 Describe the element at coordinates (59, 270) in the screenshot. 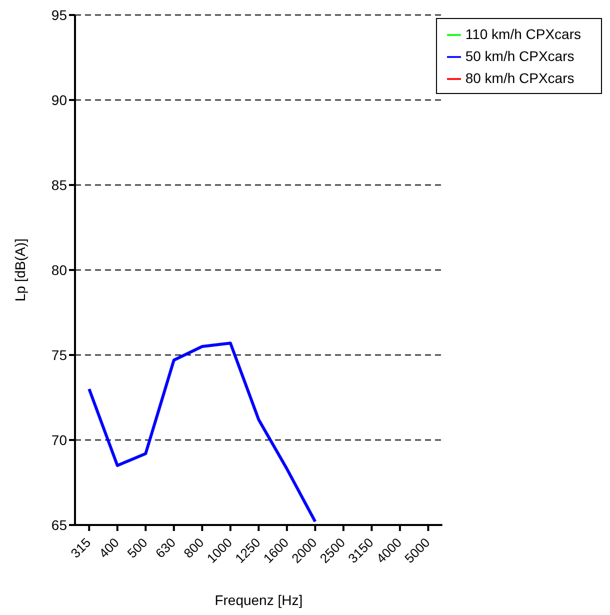

I see `y-tick-label: 80` at that location.